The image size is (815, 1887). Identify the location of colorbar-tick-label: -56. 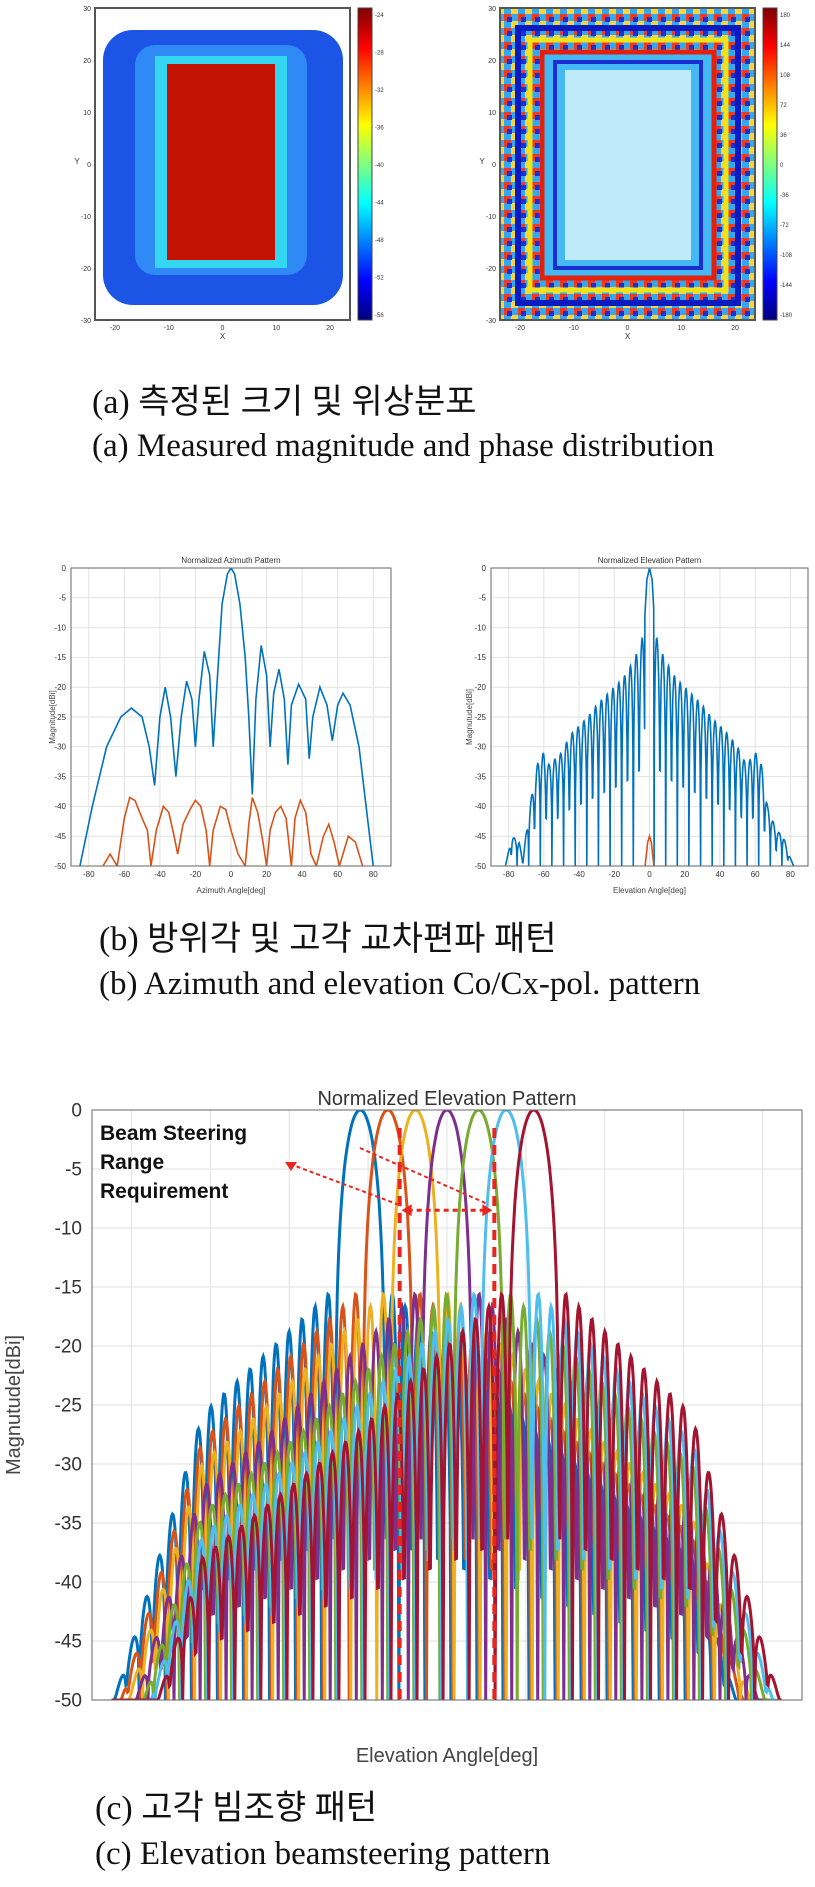
(379, 316).